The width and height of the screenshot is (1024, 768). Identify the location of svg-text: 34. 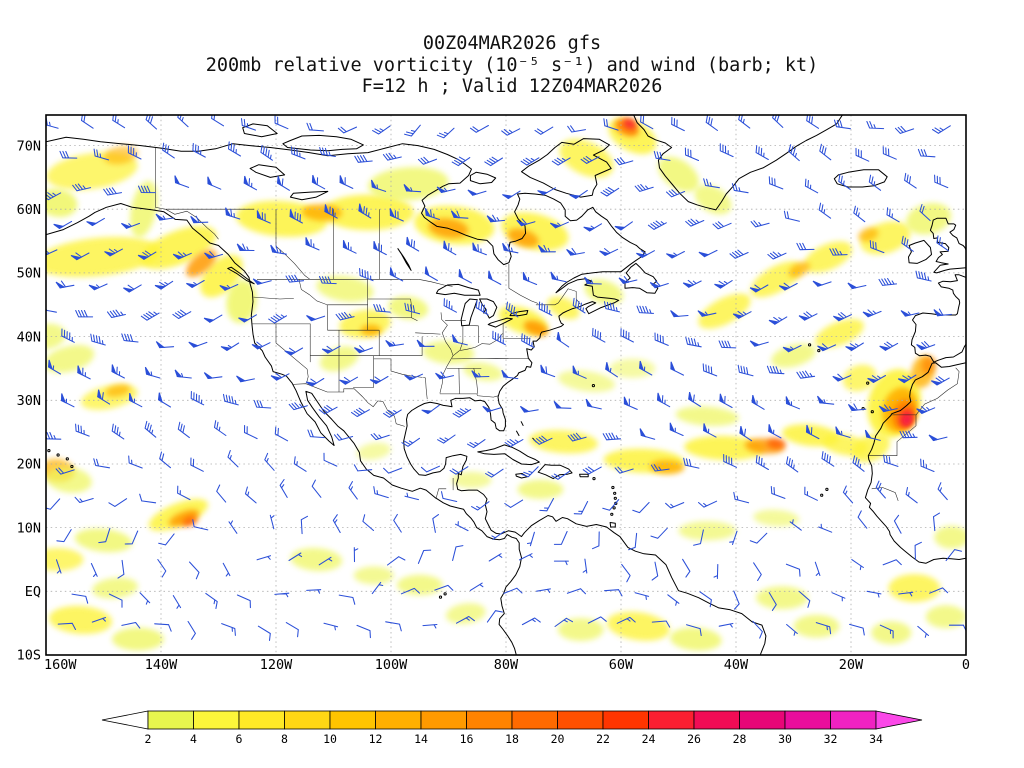
(876, 739).